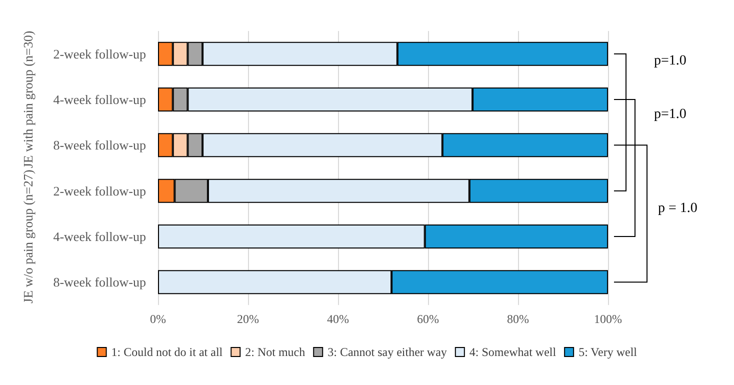 The image size is (734, 385). I want to click on x-tick-label: 20%, so click(248, 319).